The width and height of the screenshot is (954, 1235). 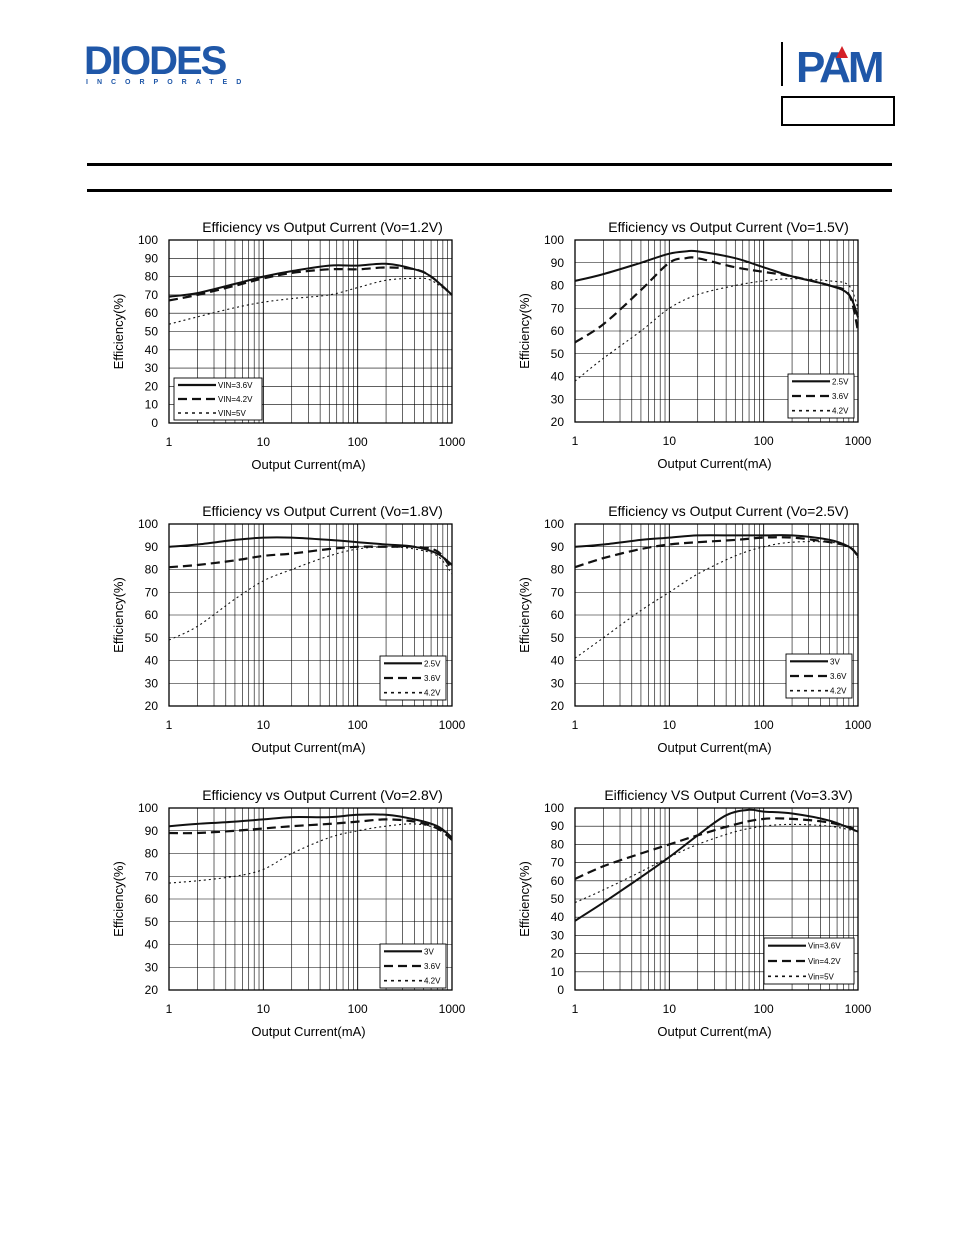 I want to click on legend: Vin=3.6V Vin=4.2V Vin=5V, so click(x=809, y=961).